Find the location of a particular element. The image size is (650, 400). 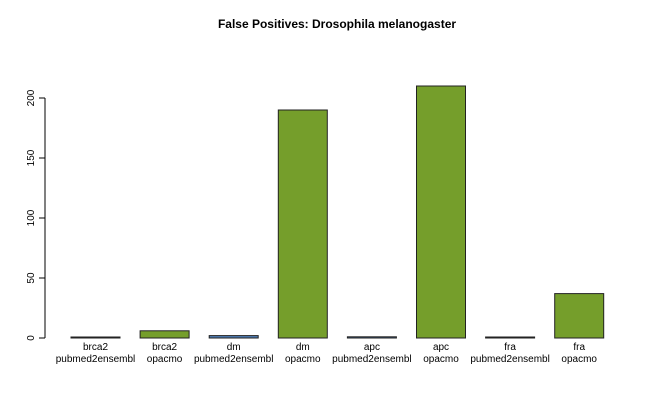

bar-apc-opacmo is located at coordinates (441, 212).